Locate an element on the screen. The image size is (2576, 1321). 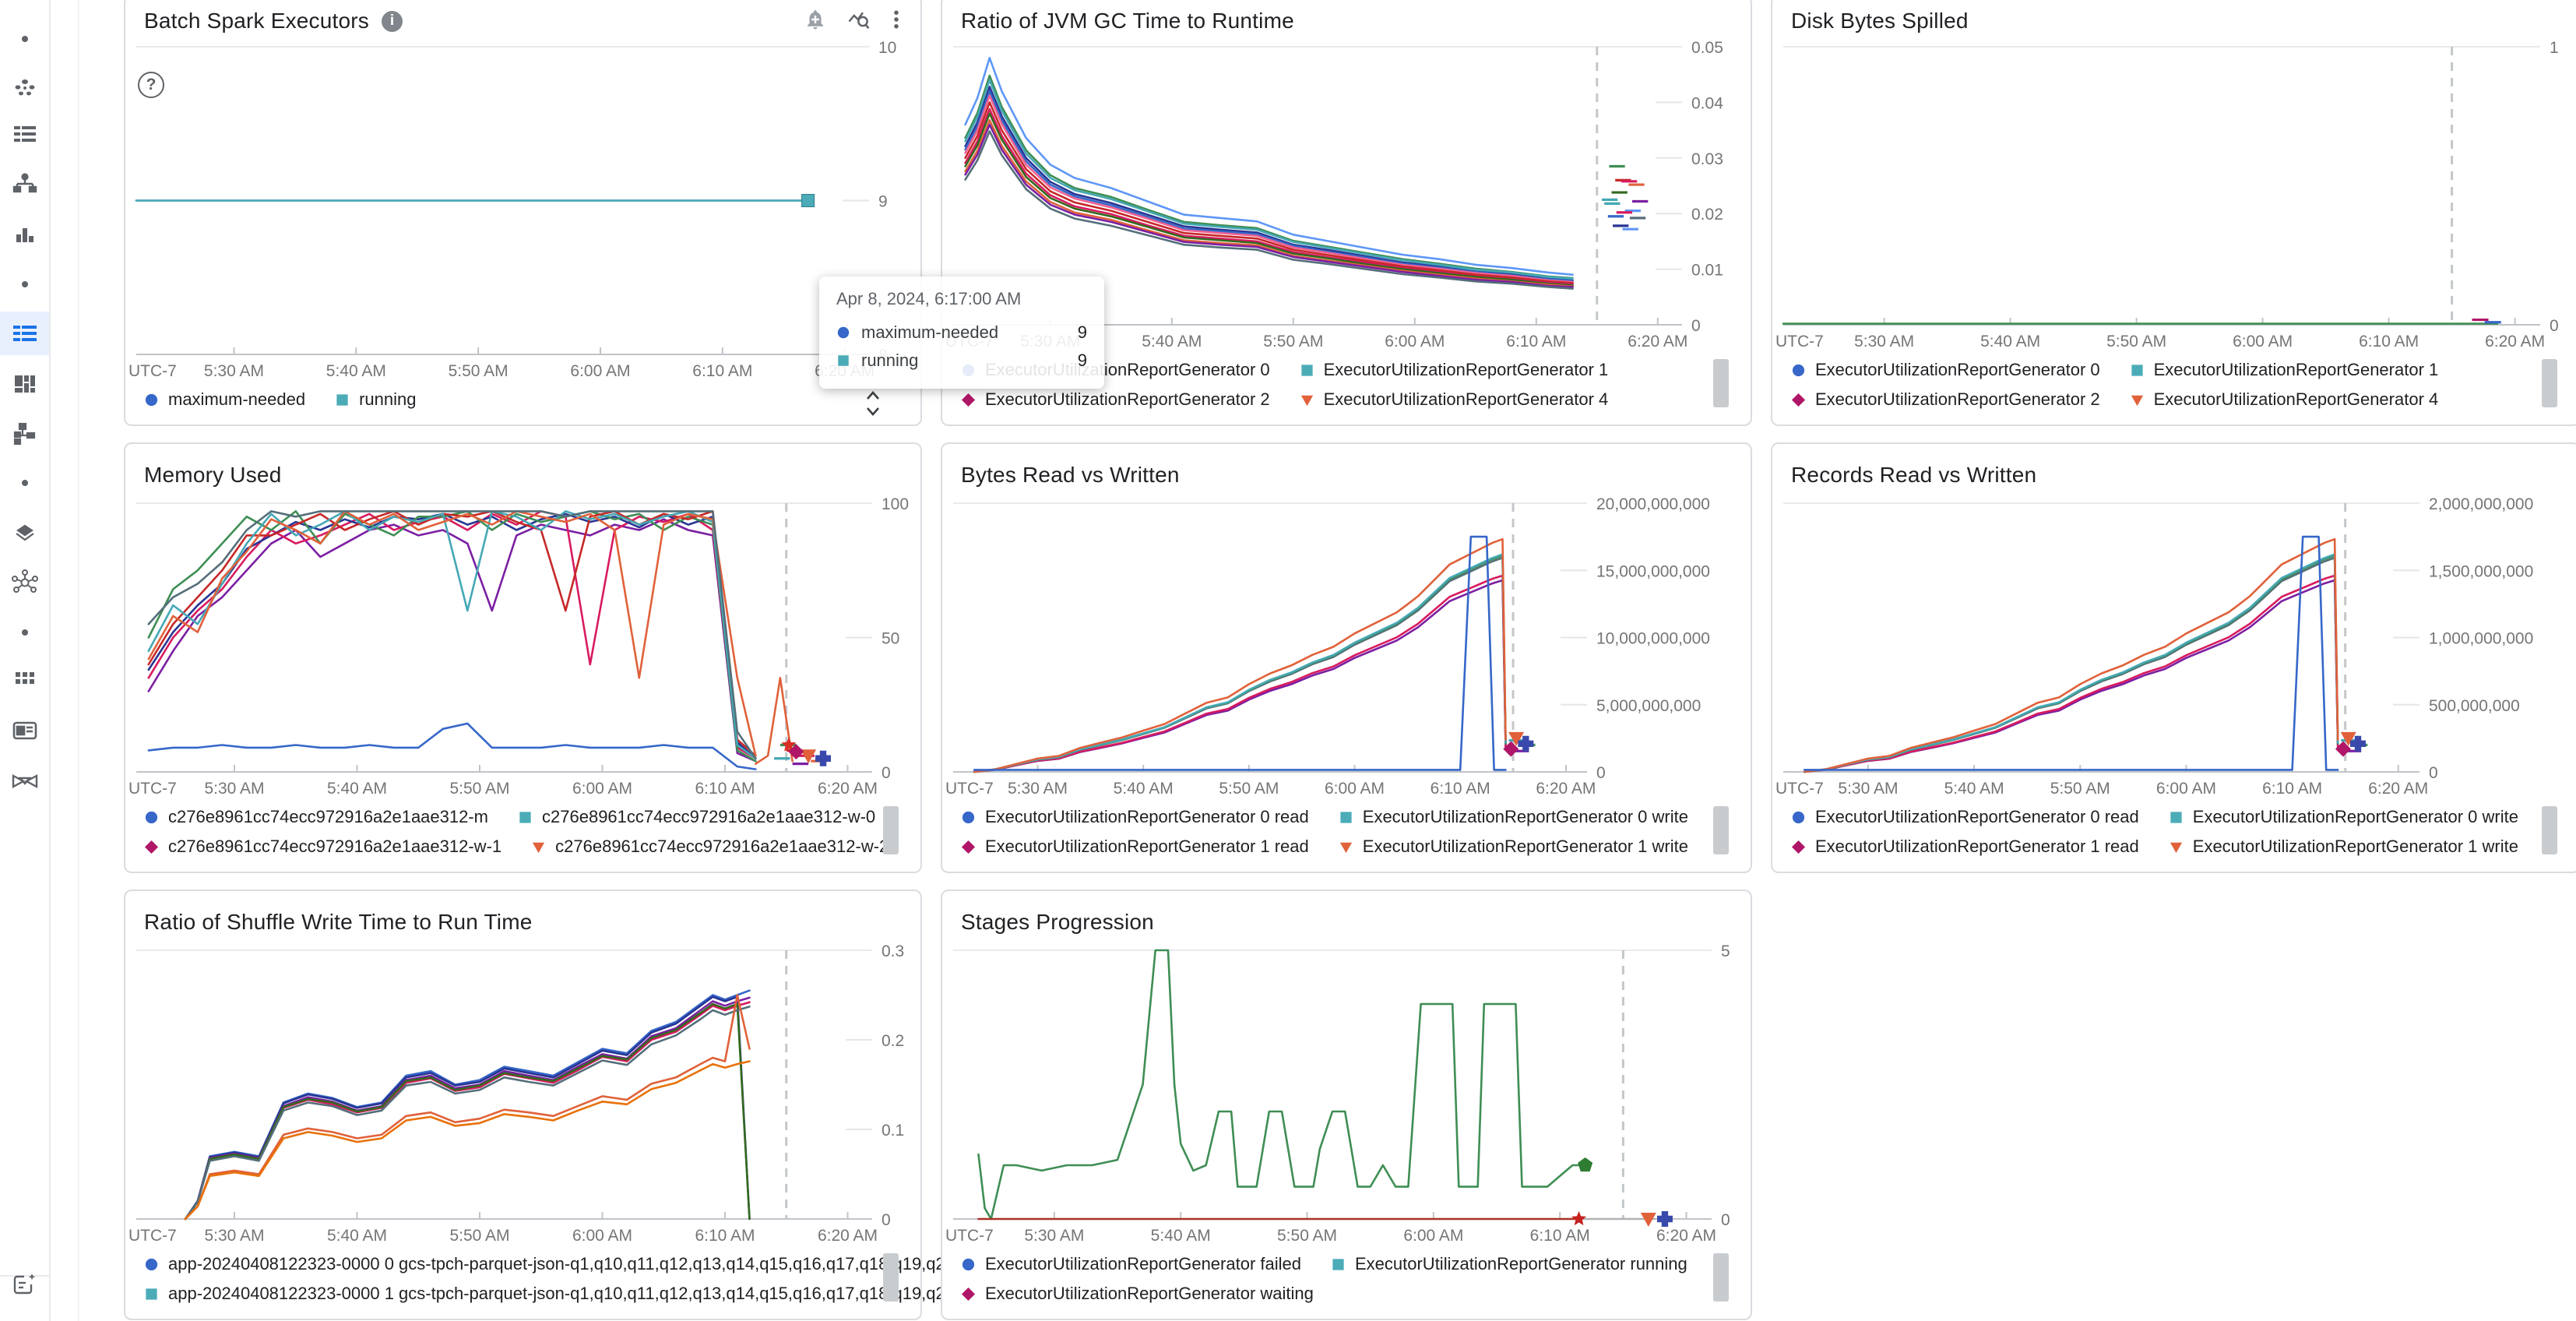
explore-metrics-icon is located at coordinates (859, 21).